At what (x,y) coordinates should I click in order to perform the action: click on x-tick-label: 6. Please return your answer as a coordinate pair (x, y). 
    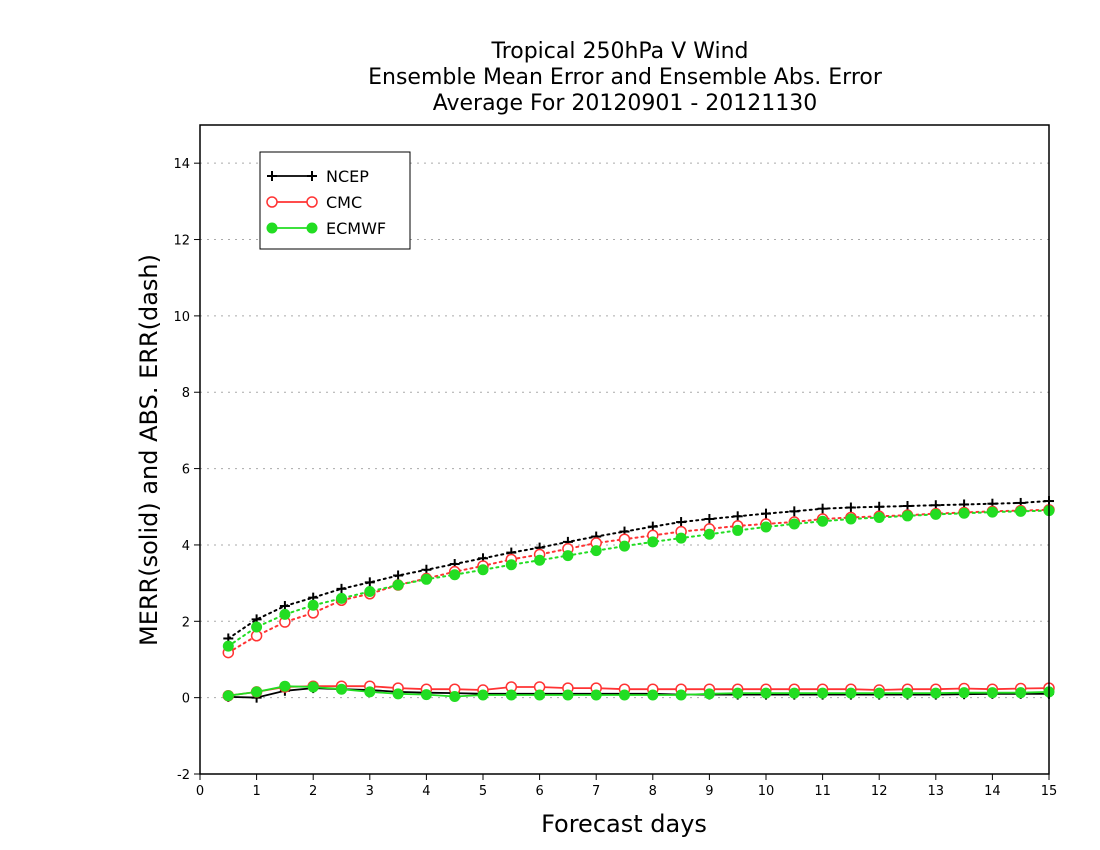
    Looking at the image, I should click on (539, 791).